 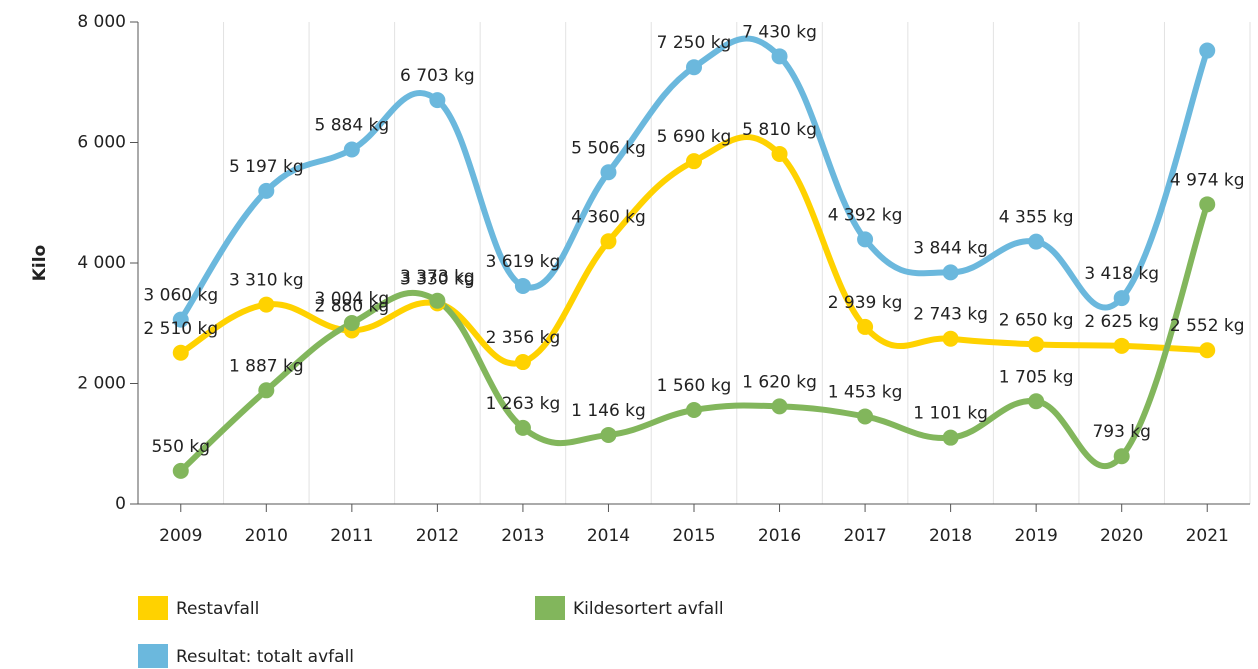 What do you see at coordinates (181, 447) in the screenshot?
I see `data-label: 550 kg` at bounding box center [181, 447].